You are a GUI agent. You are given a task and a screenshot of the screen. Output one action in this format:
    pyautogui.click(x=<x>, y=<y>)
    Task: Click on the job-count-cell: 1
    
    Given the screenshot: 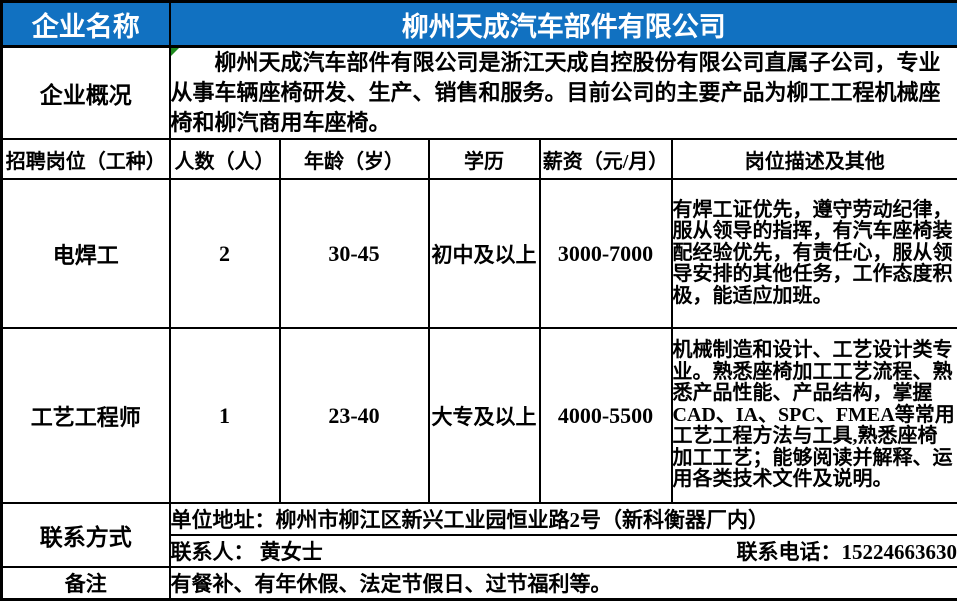 What is the action you would take?
    pyautogui.click(x=225, y=415)
    